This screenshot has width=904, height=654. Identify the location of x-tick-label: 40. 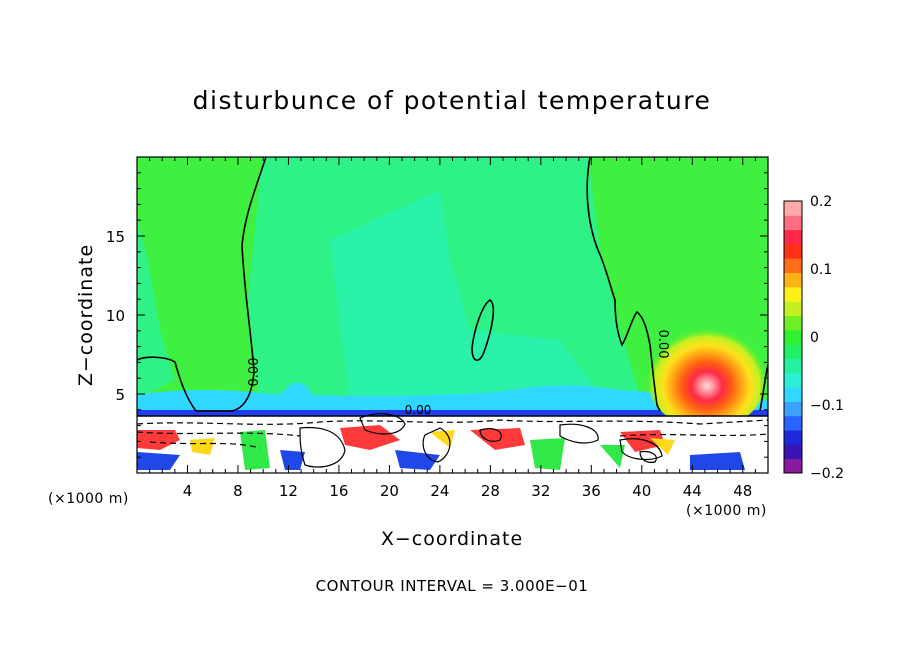
(641, 491).